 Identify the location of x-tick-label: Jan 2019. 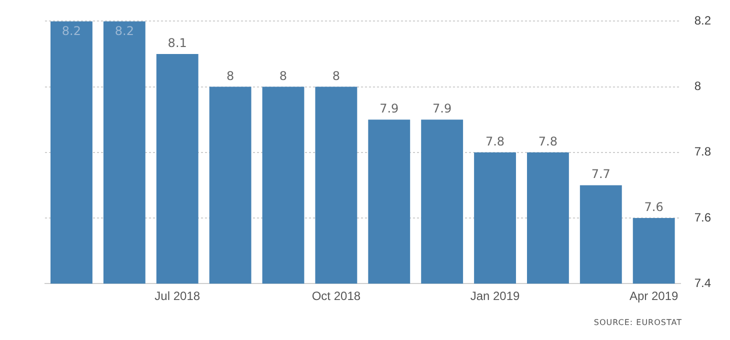
(495, 296).